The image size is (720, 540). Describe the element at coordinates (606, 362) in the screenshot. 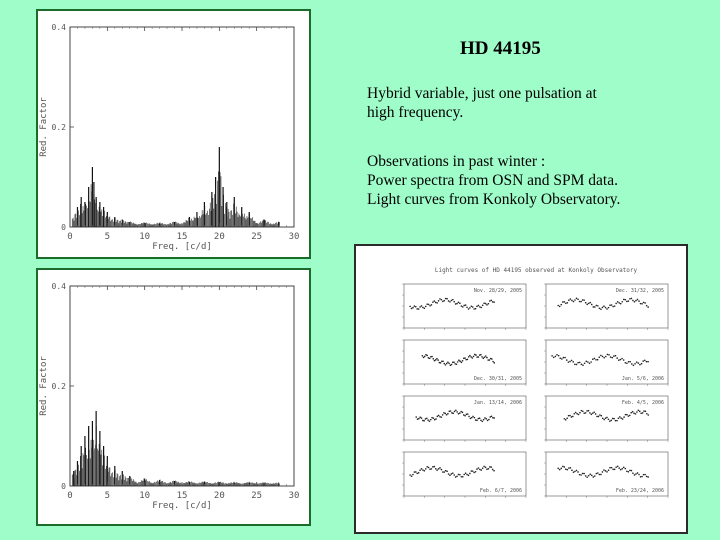

I see `light-curve-panel: Jan. 5/6, 2006` at that location.